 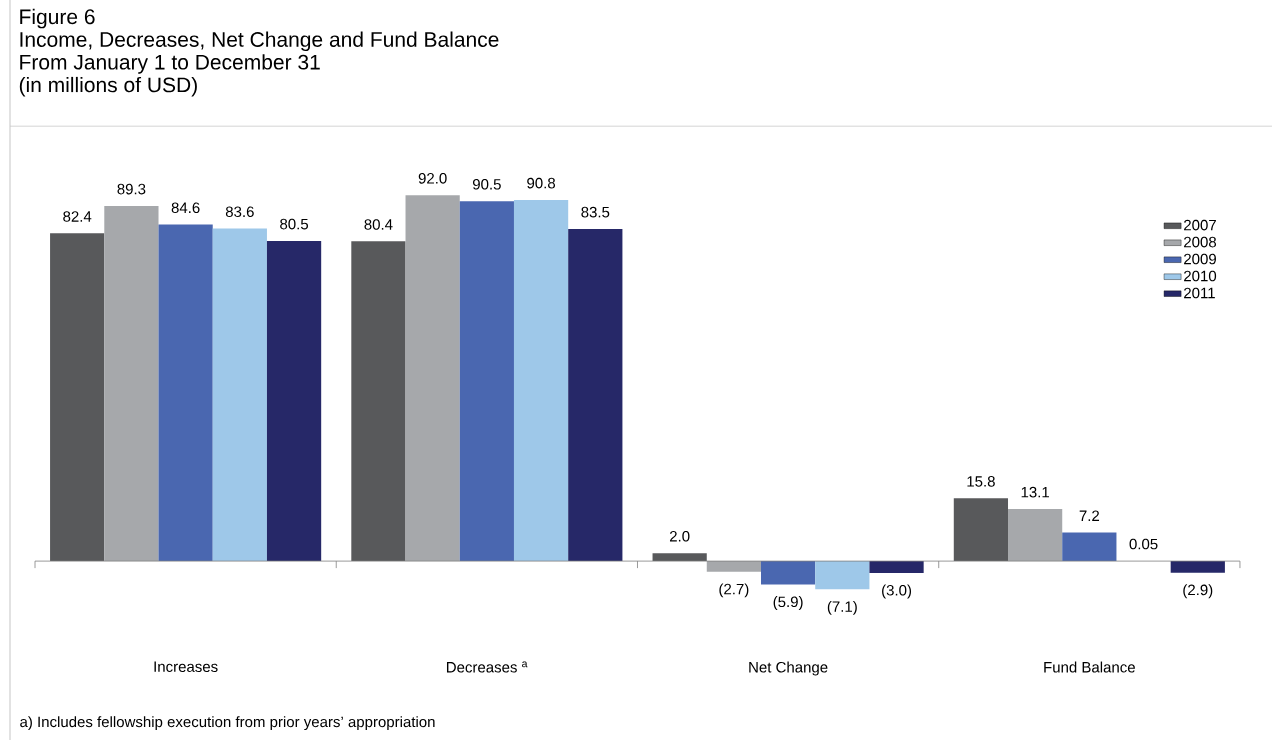 I want to click on data-label: (2.7), so click(x=734, y=590).